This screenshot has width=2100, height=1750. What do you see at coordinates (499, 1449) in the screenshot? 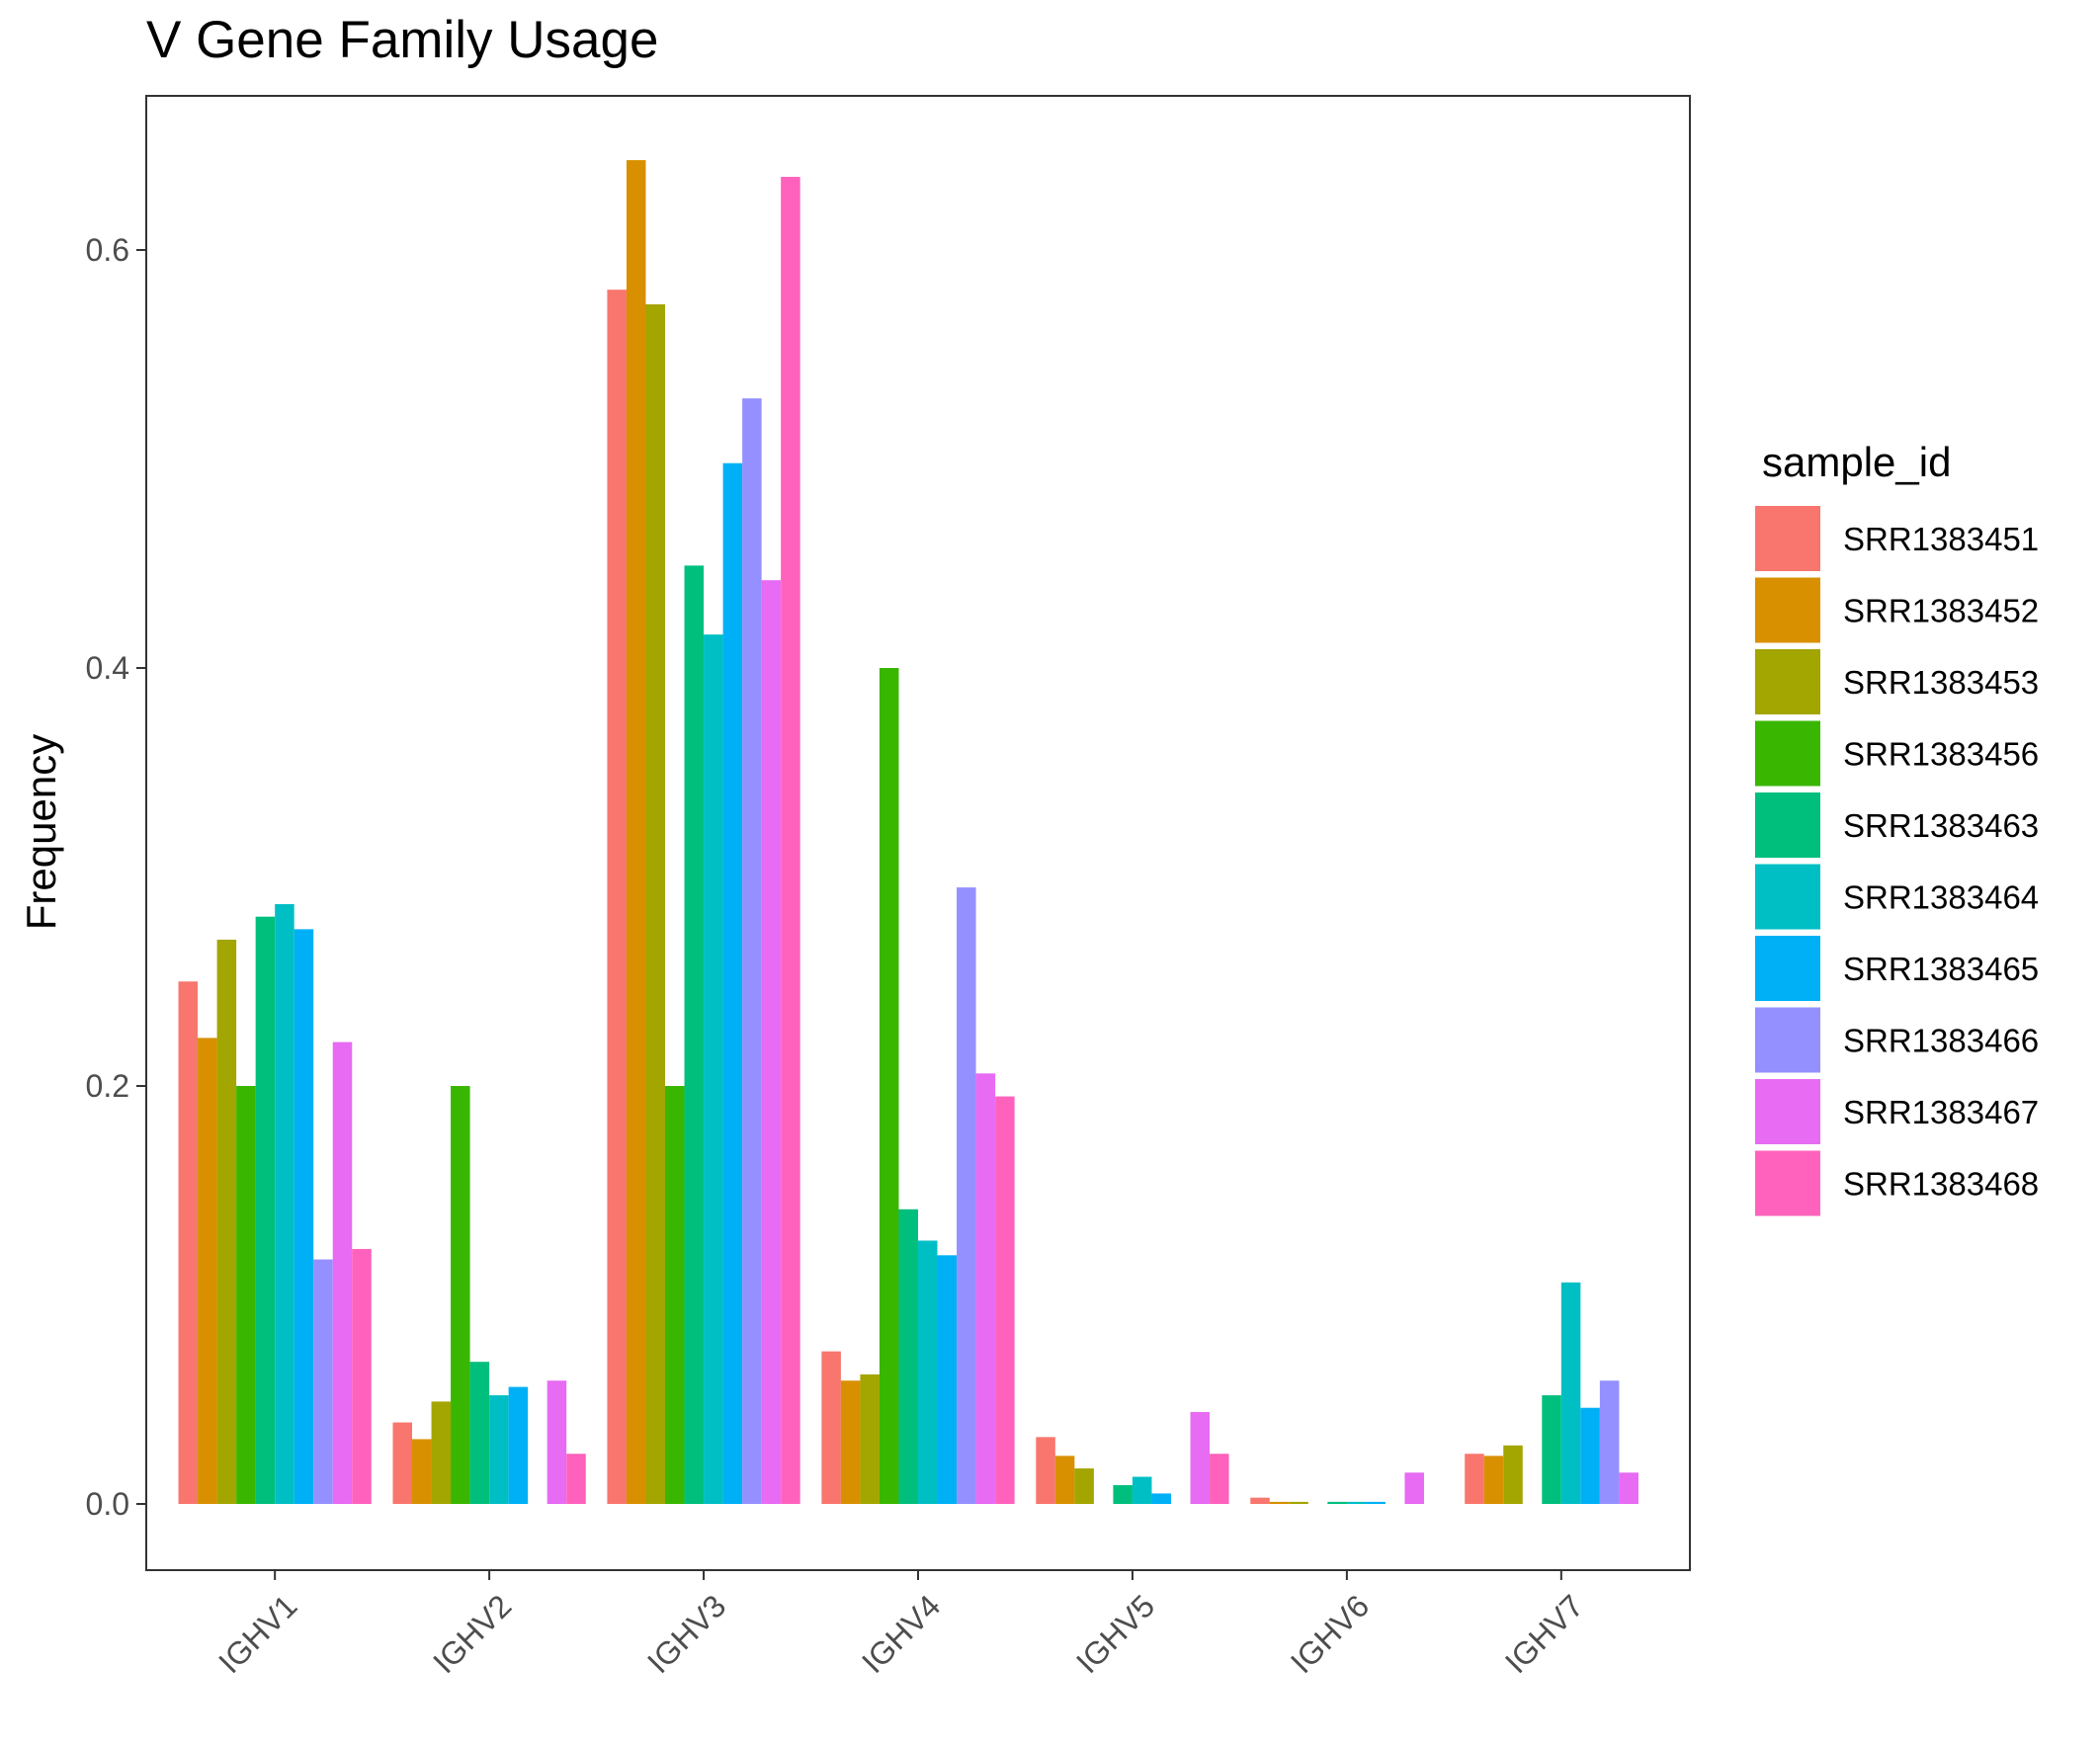
I see `bar-IGHV2-SRR1383464` at bounding box center [499, 1449].